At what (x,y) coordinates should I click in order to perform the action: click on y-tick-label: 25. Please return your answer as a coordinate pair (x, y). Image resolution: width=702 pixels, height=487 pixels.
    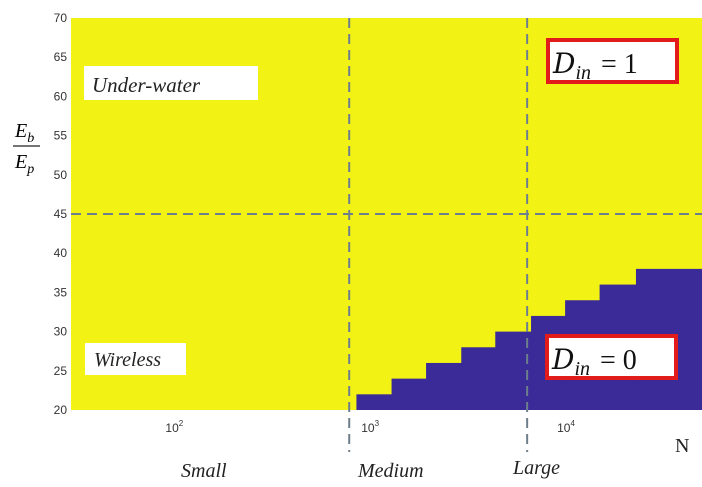
    Looking at the image, I should click on (61, 371).